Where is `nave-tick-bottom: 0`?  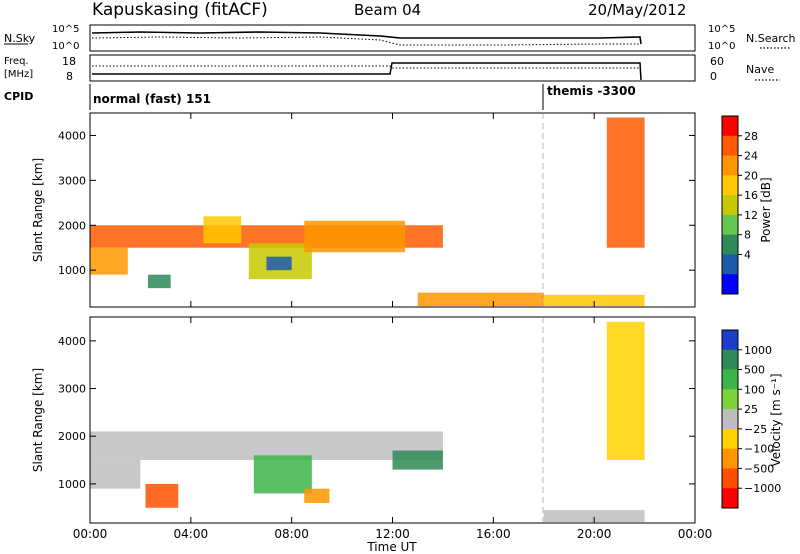
nave-tick-bottom: 0 is located at coordinates (713, 76).